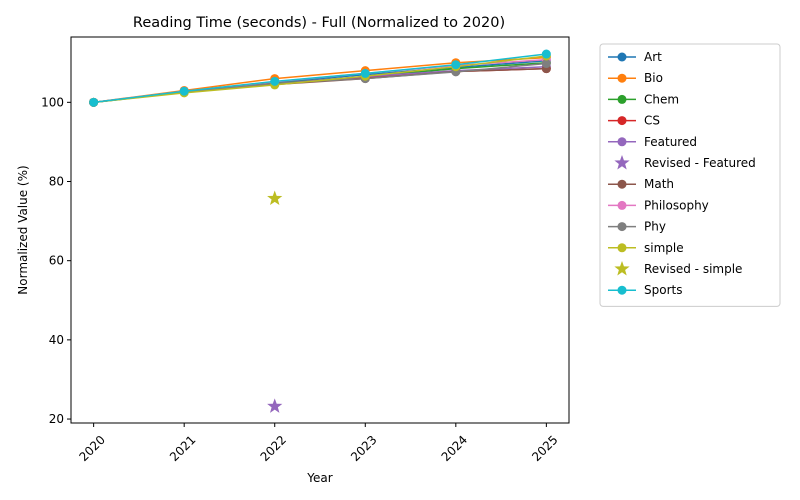 This screenshot has width=800, height=500. What do you see at coordinates (670, 142) in the screenshot?
I see `legend-label: Featured` at bounding box center [670, 142].